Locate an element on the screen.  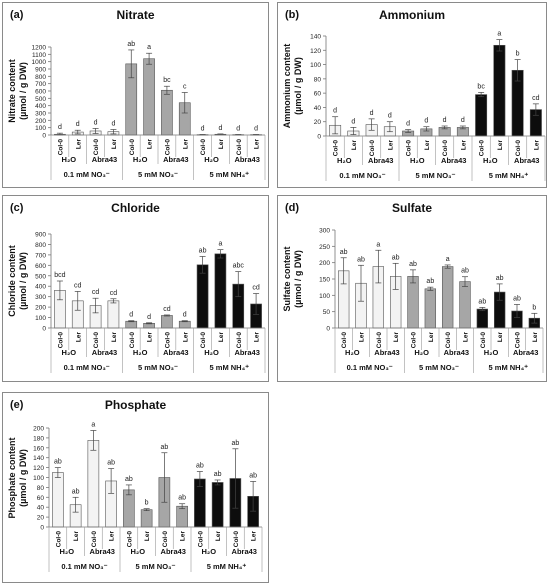
y-tick-label: 120 is located at coordinates (315, 51).